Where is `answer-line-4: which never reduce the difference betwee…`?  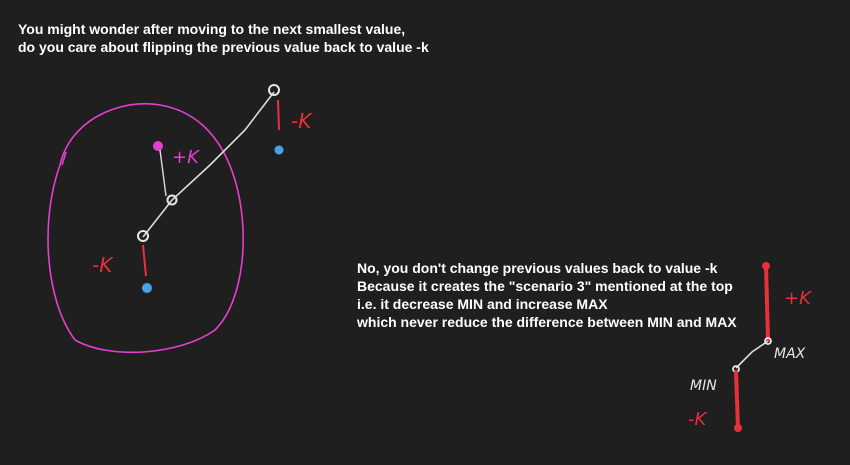
answer-line-4: which never reduce the difference betwee… is located at coordinates (547, 322).